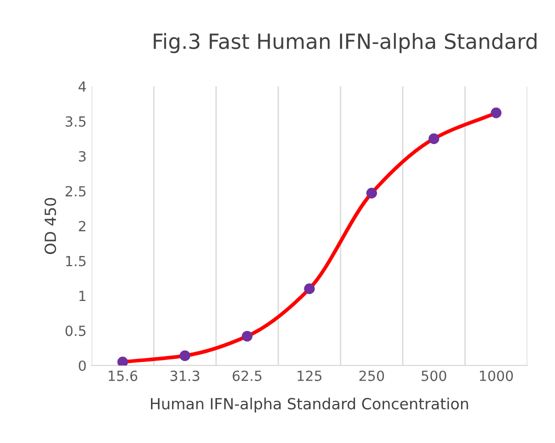  I want to click on x-axis-title: Human IFN-alpha Standard Concentration, so click(309, 405).